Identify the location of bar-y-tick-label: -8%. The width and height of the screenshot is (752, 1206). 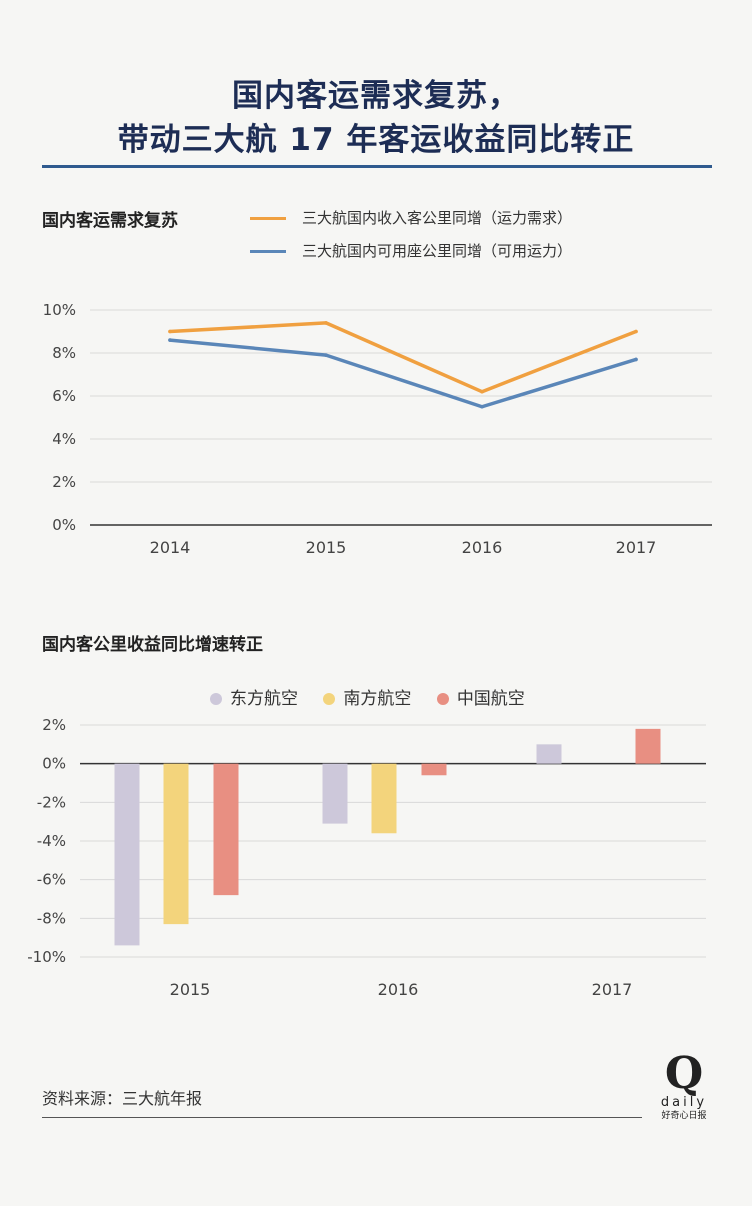
(51, 918).